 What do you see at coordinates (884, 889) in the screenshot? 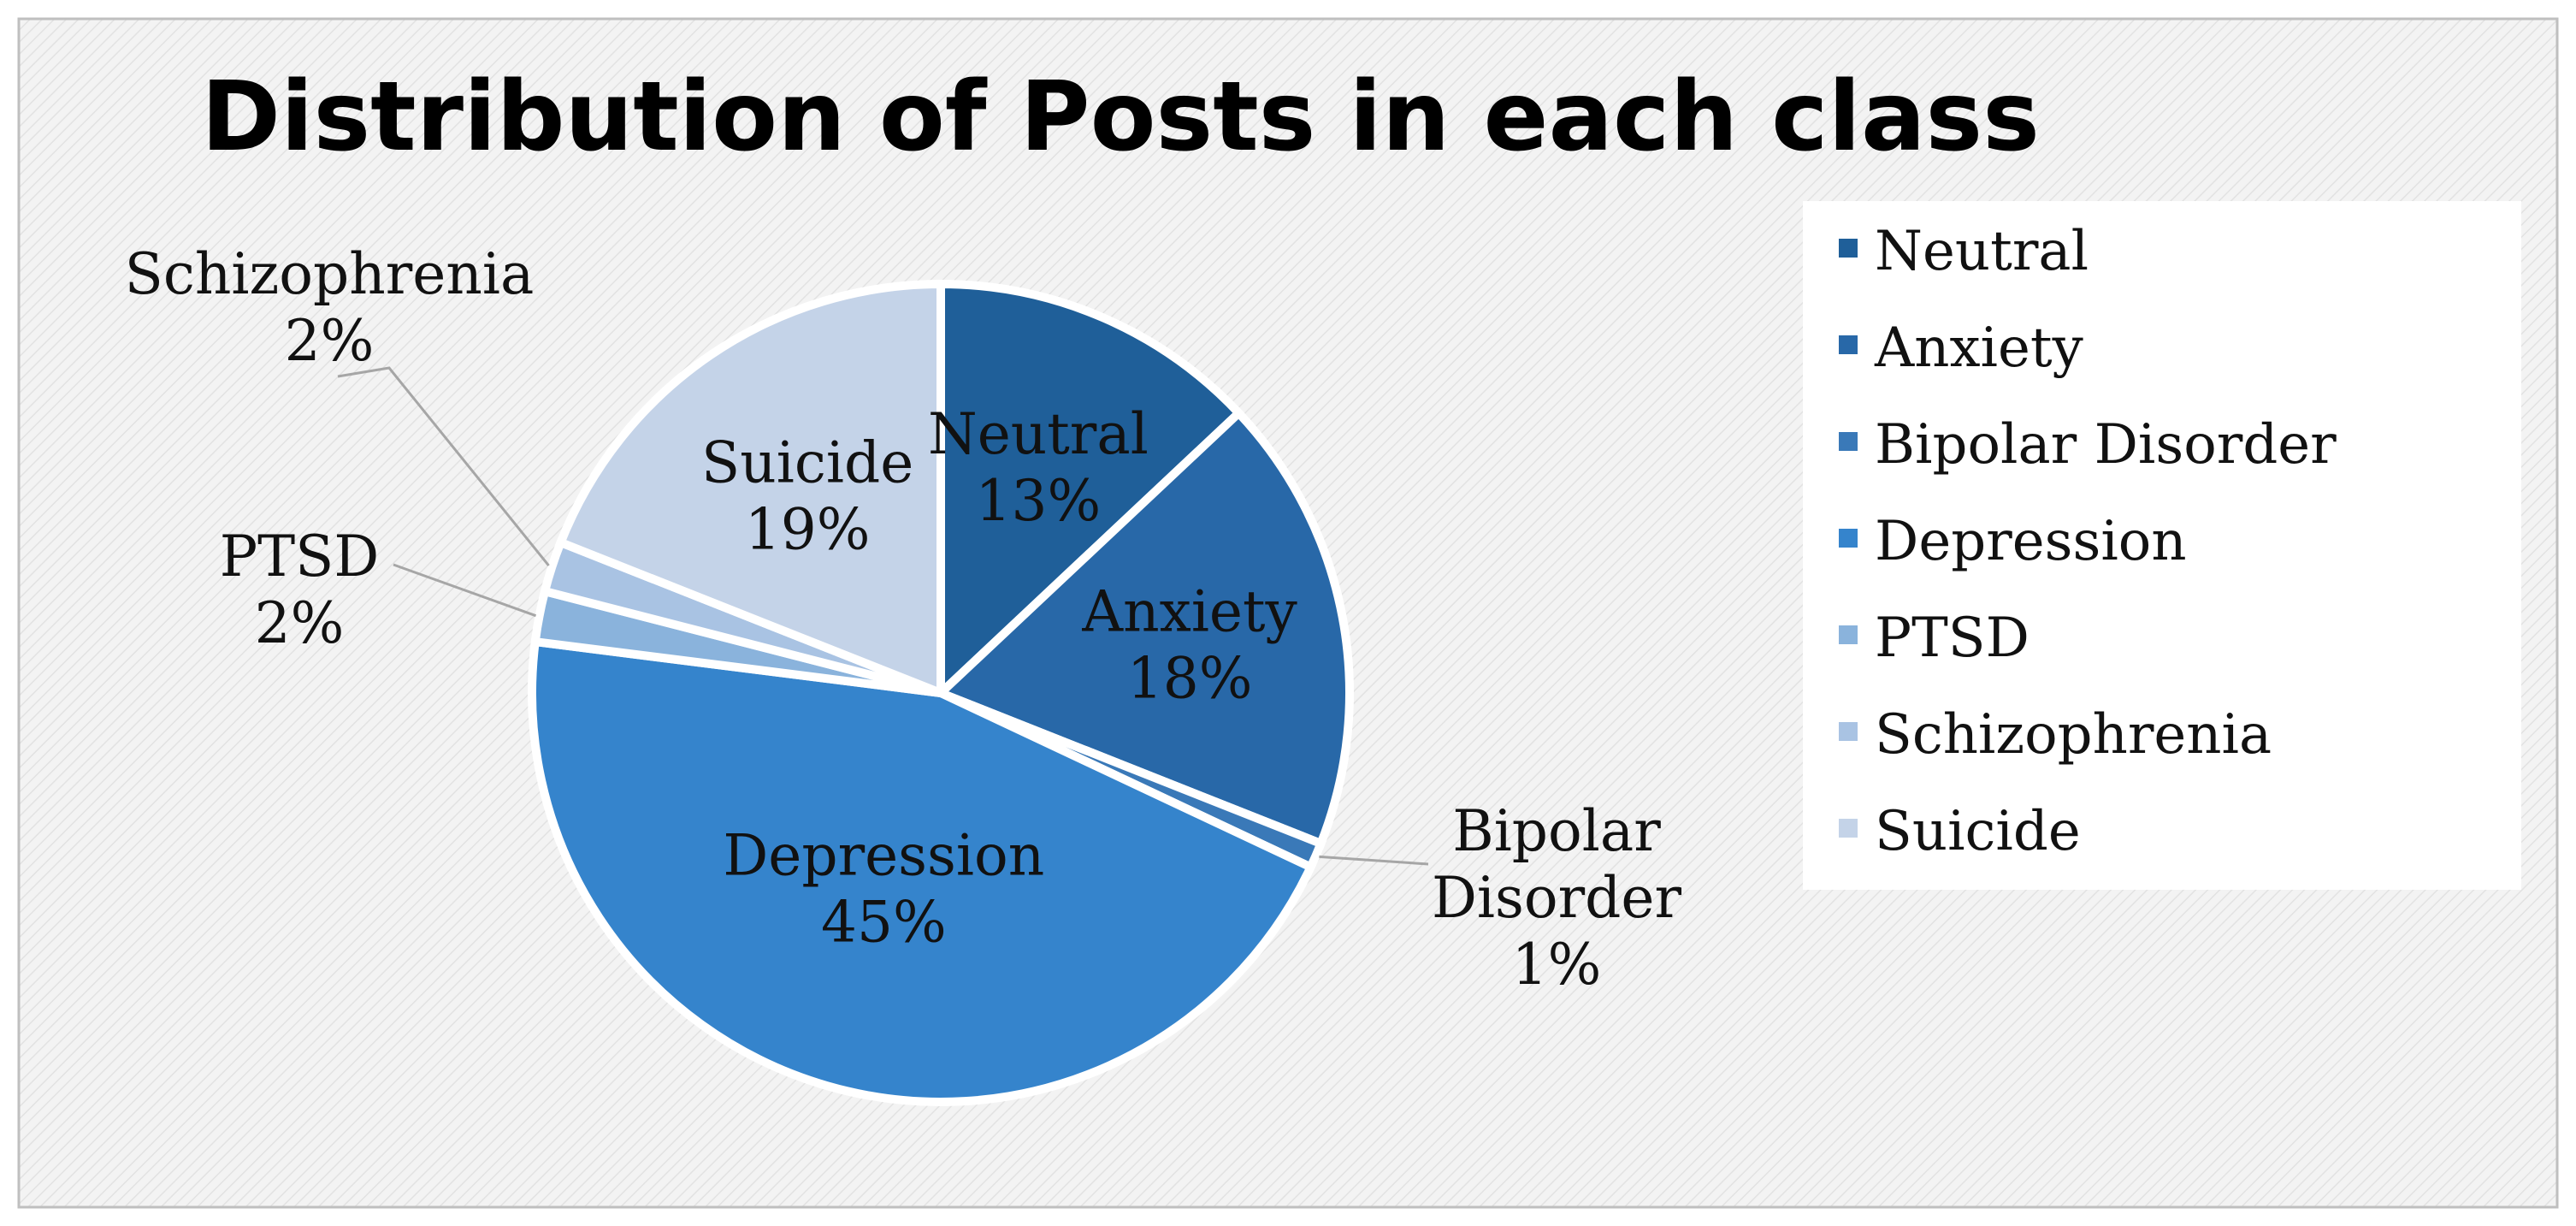
I see `data-label-depression: Depression 45%` at bounding box center [884, 889].